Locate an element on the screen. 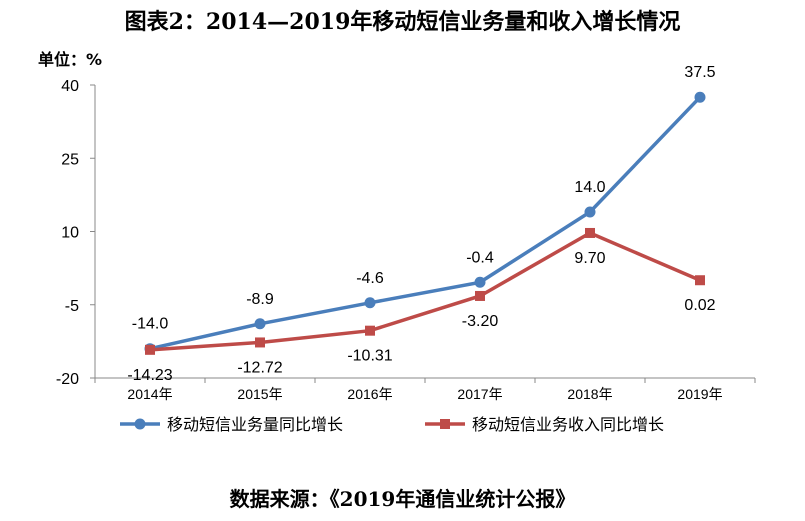 Image resolution: width=805 pixels, height=521 pixels. data-label: 14.0 is located at coordinates (589, 187).